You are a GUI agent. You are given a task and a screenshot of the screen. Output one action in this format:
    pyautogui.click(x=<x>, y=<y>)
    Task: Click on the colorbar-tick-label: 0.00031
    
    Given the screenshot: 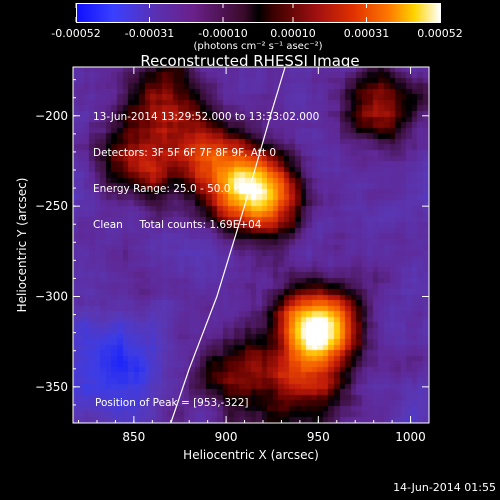 What is the action you would take?
    pyautogui.click(x=367, y=33)
    